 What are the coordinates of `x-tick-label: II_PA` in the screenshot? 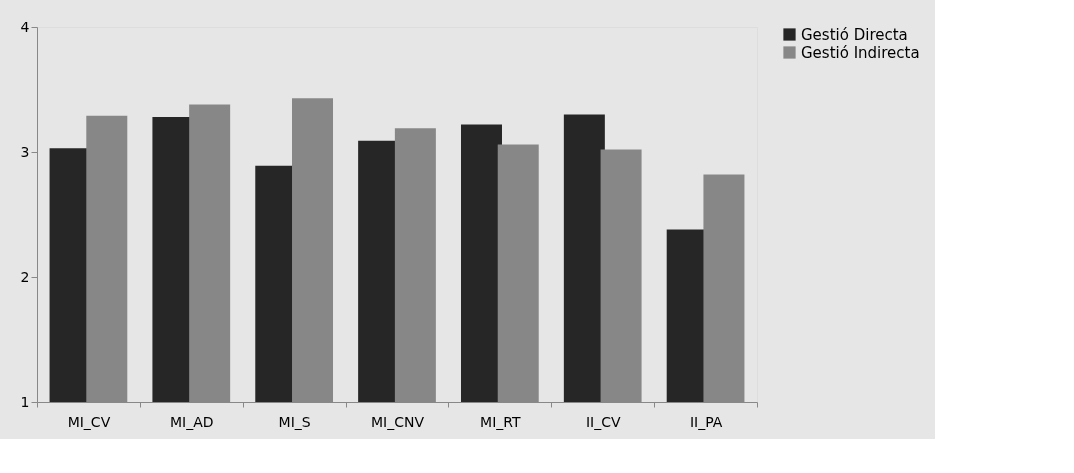 It's located at (706, 421).